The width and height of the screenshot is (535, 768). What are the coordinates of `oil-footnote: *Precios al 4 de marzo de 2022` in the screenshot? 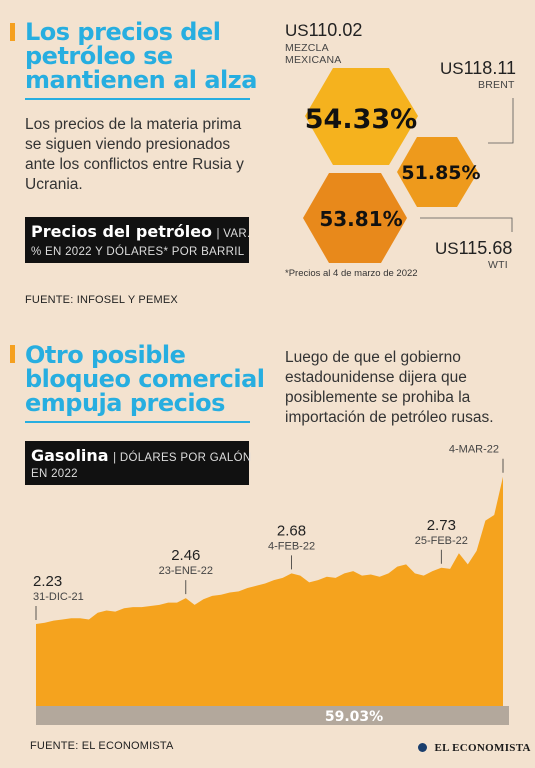 It's located at (351, 273).